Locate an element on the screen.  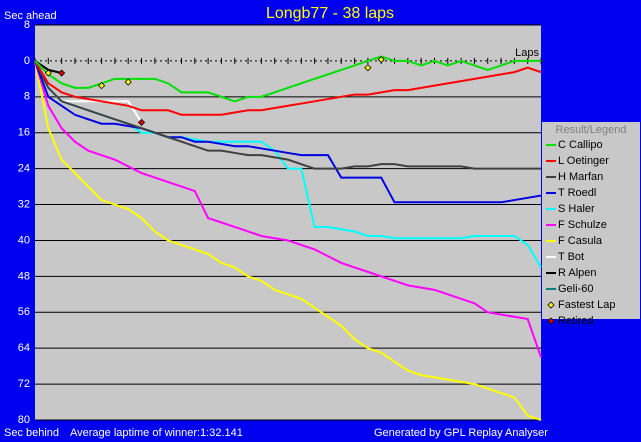
y-tick-label: 0 is located at coordinates (27, 61).